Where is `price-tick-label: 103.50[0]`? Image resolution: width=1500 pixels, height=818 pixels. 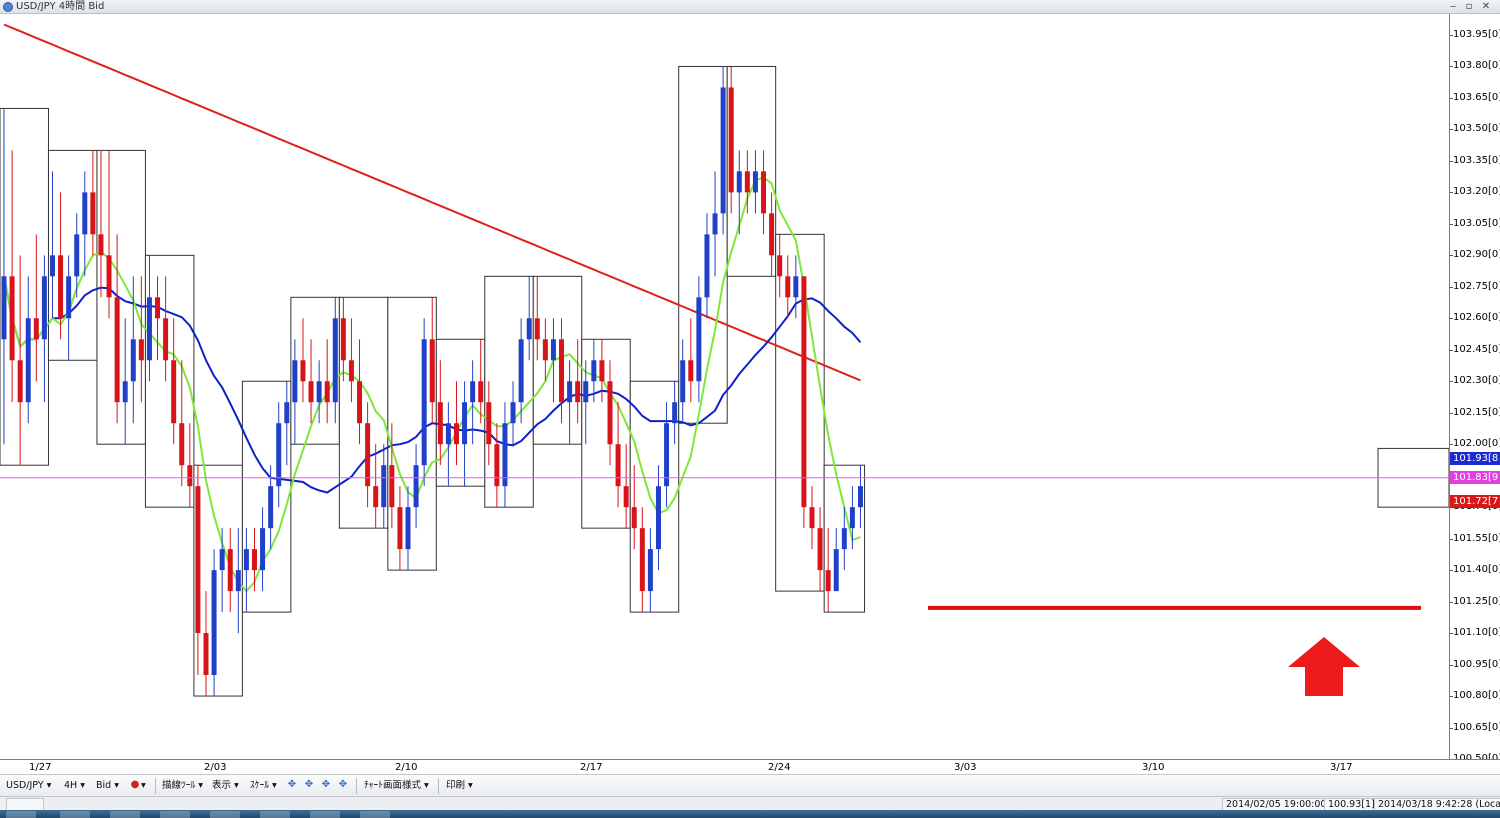
price-tick-label: 103.50[0] is located at coordinates (1476, 129).